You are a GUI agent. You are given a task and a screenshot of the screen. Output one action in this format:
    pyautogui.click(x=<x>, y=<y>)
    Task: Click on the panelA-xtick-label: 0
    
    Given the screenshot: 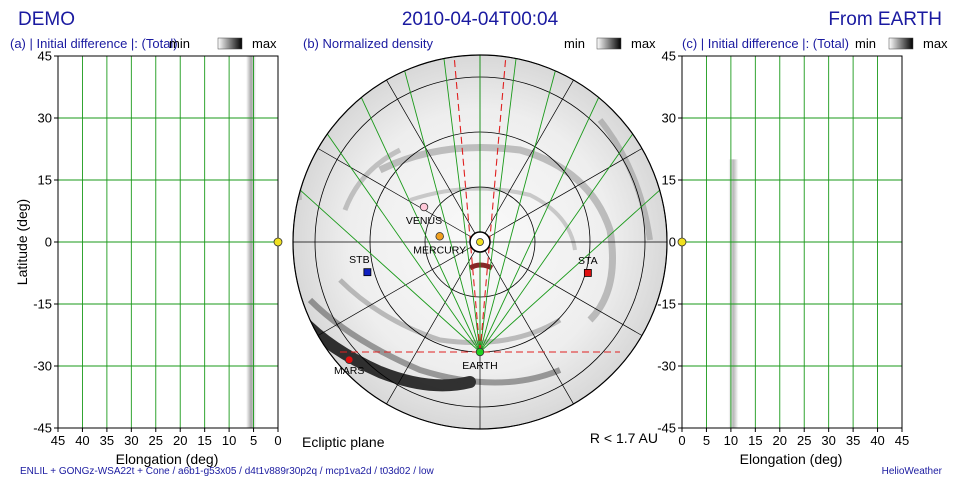 What is the action you would take?
    pyautogui.click(x=277, y=440)
    